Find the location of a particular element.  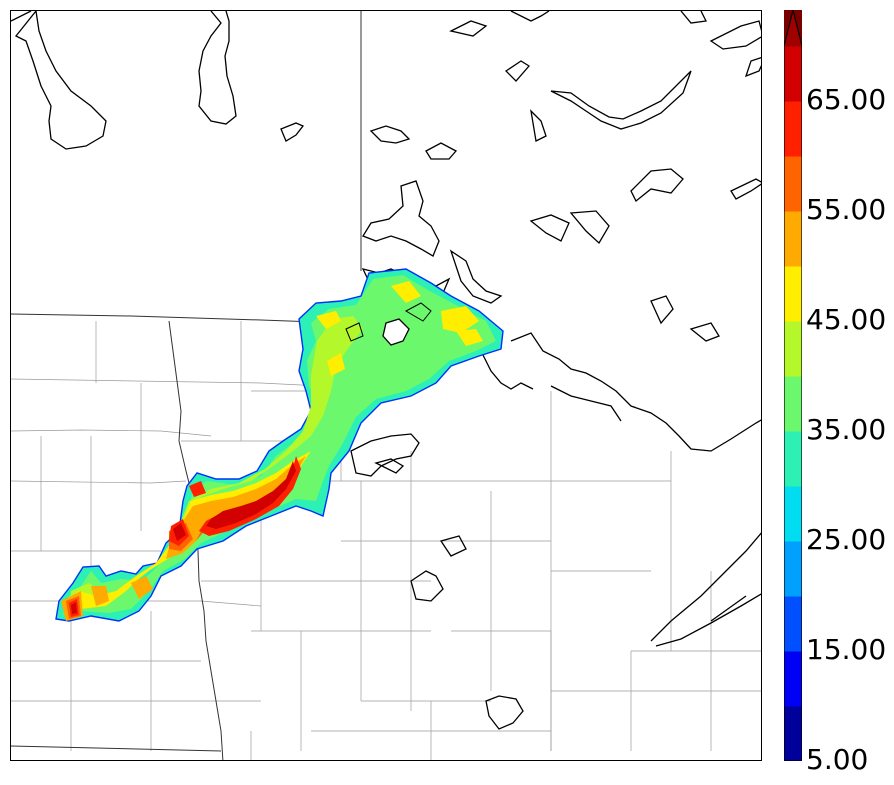

field-layer-lime is located at coordinates (216, 463).